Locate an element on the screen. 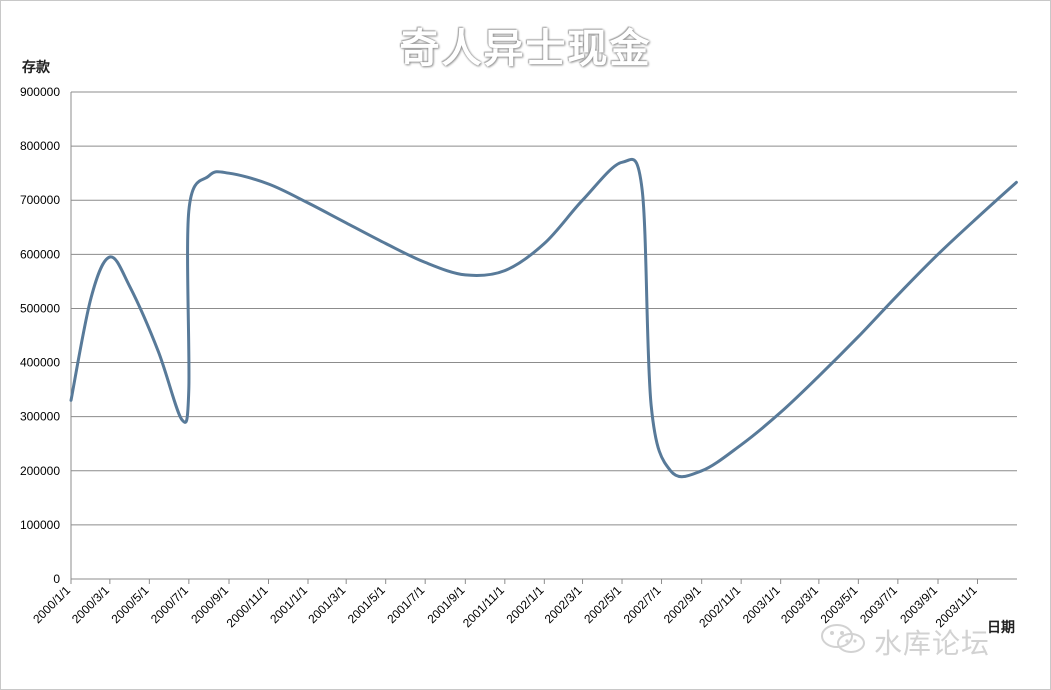 The image size is (1051, 690). x-tick-label: 2000/11/1 is located at coordinates (247, 606).